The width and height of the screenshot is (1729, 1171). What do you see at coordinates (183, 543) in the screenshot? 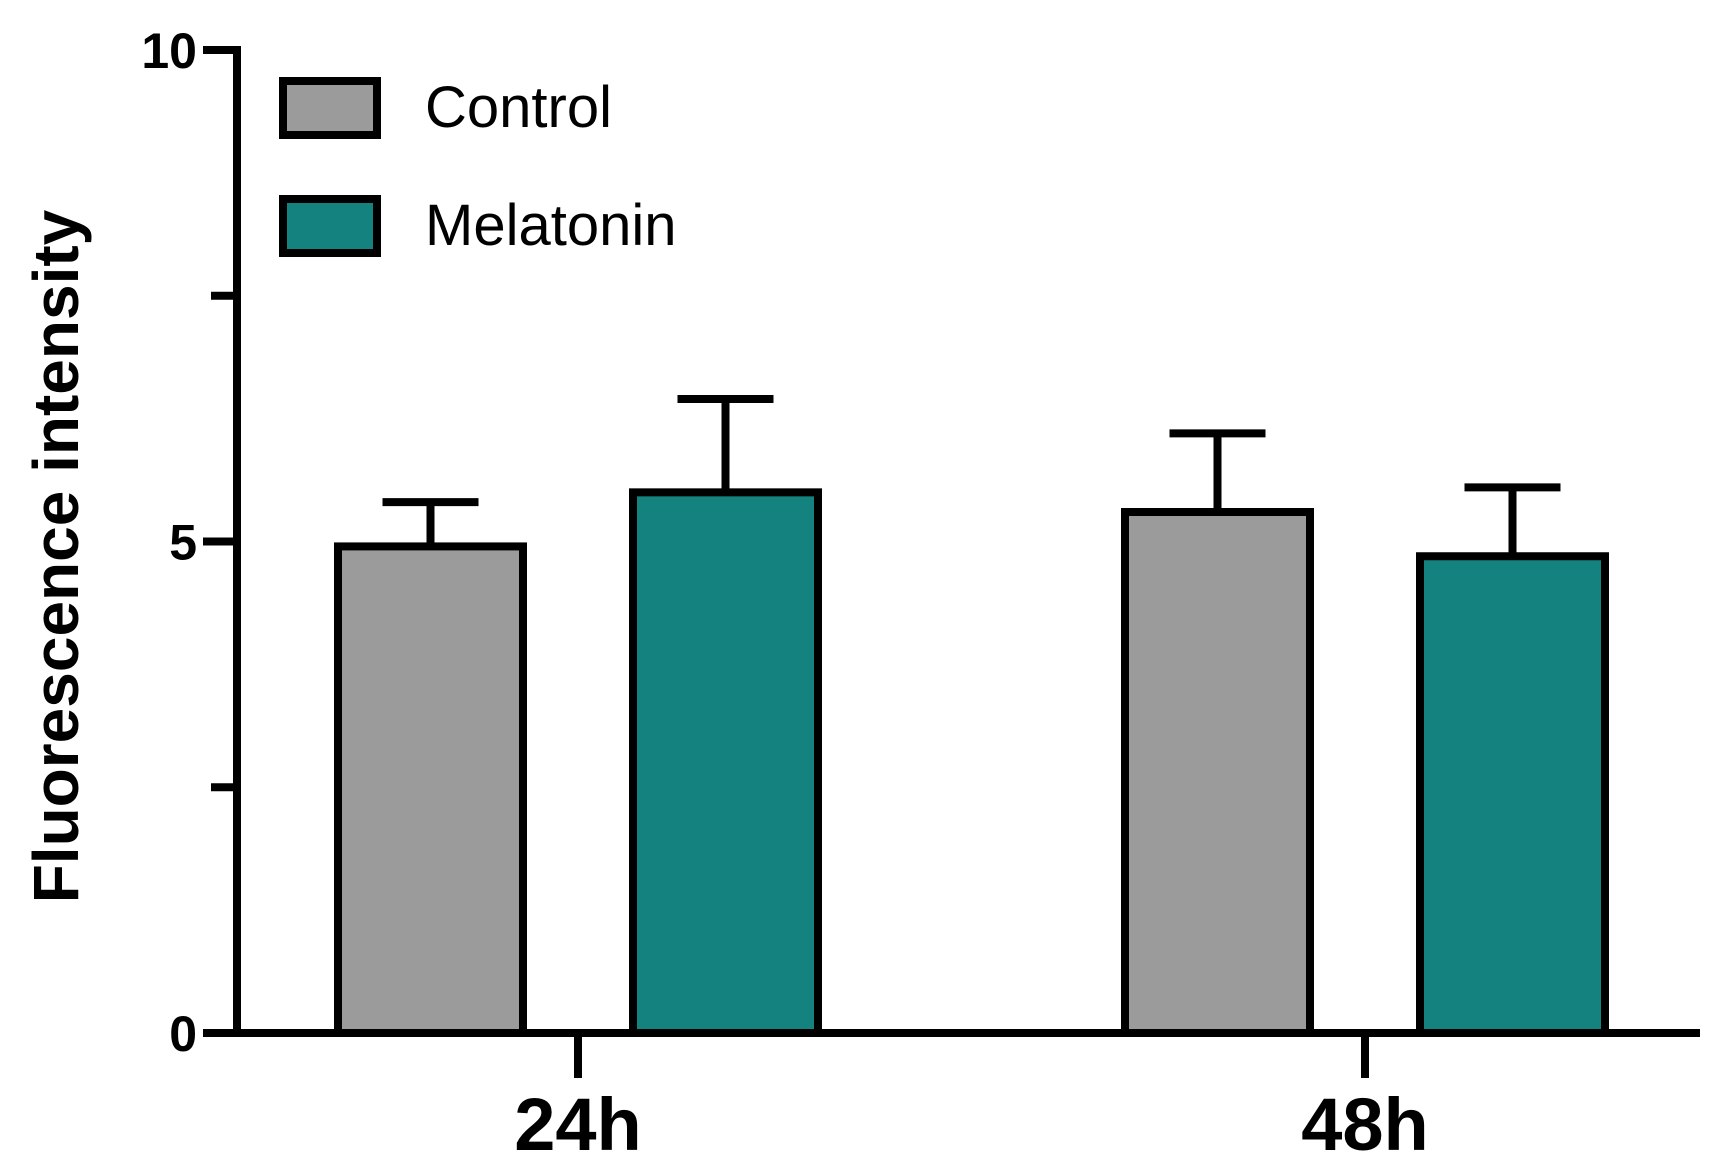
I see `y-tick-label: 5` at bounding box center [183, 543].